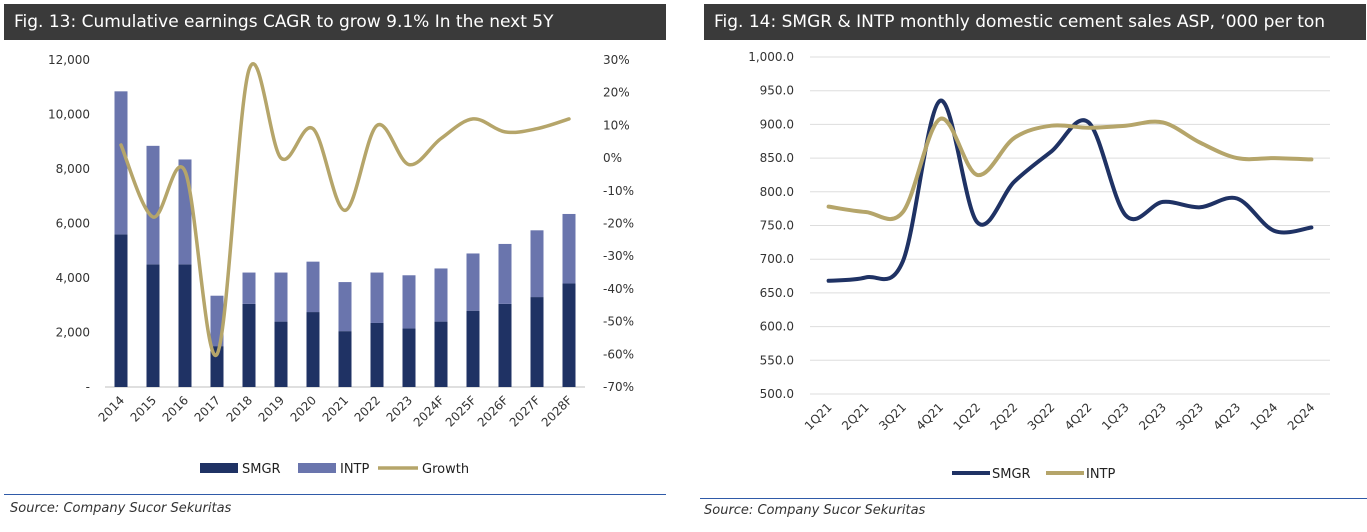  I want to click on left-source-rule, so click(335, 494).